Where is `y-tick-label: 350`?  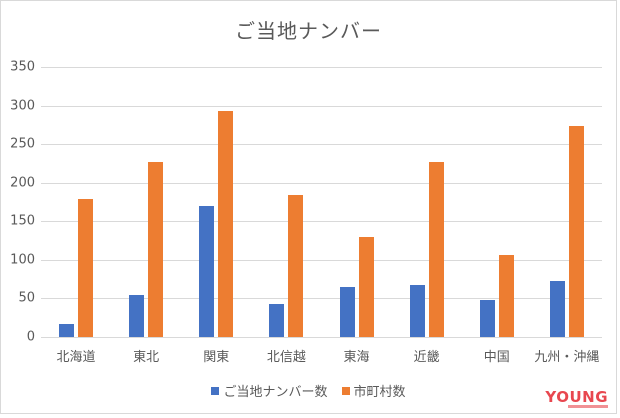
y-tick-label: 350 is located at coordinates (22, 67).